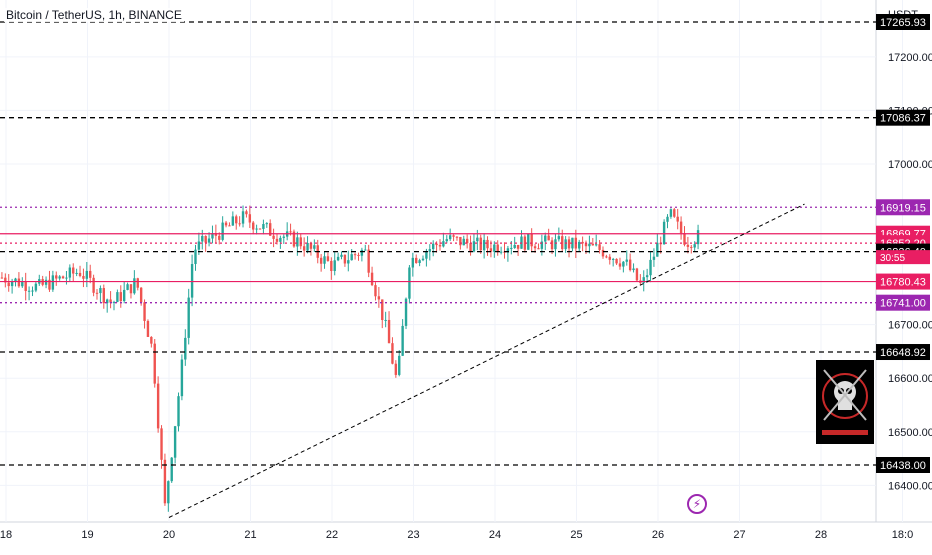 Image resolution: width=932 pixels, height=555 pixels. What do you see at coordinates (495, 535) in the screenshot?
I see `x-tick-label: 24` at bounding box center [495, 535].